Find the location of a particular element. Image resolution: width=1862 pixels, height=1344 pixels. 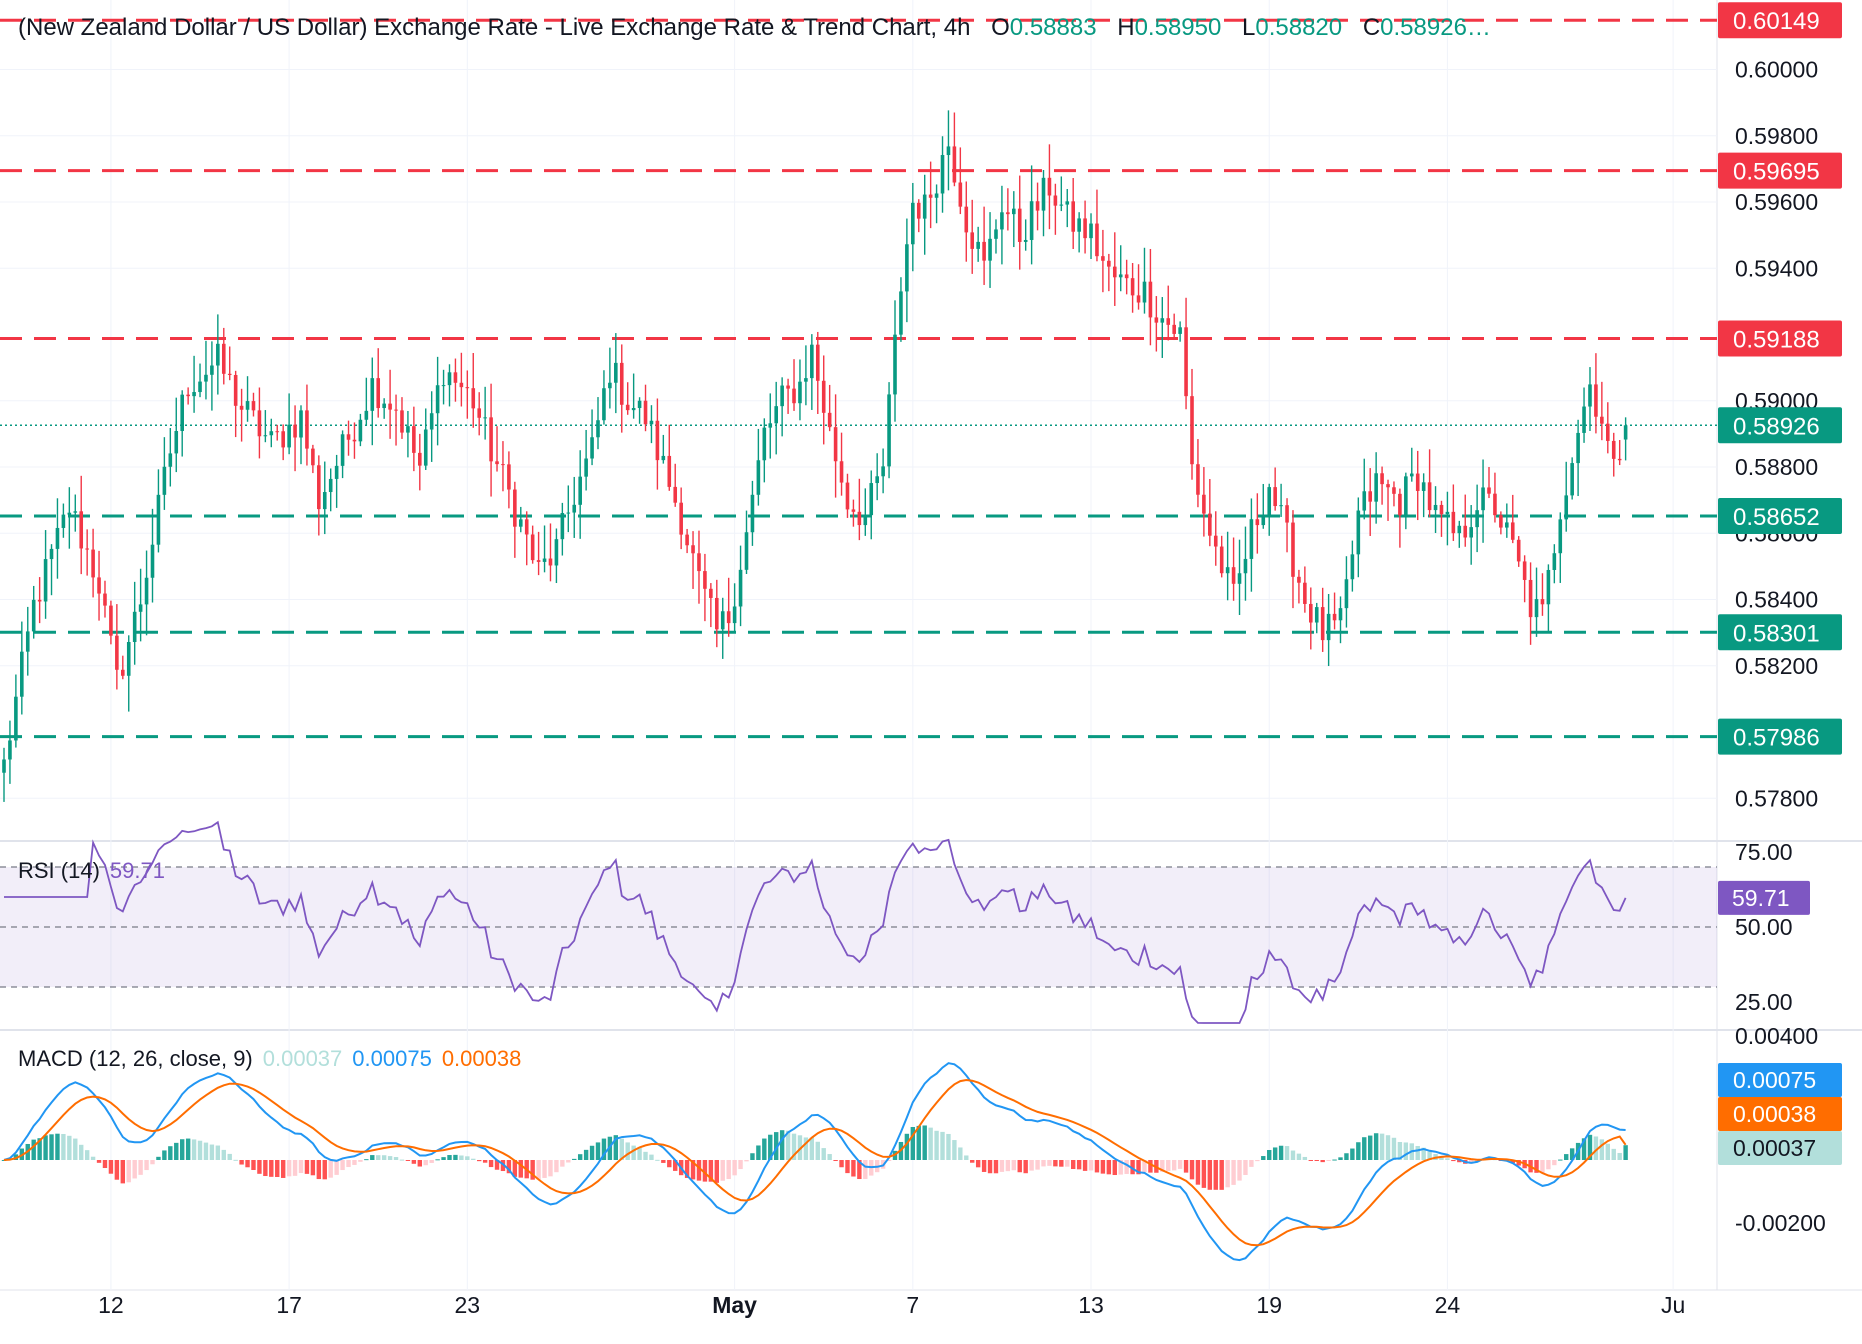

high-value: 0.58950 is located at coordinates (1178, 27).